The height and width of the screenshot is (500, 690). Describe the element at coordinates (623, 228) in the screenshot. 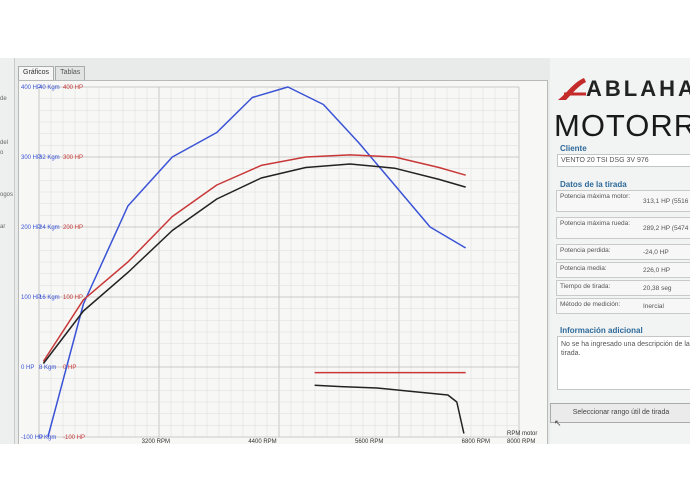

I see `row-pot-max-rueda: Potencia máxima rueda: 289,2 HP (5474` at that location.